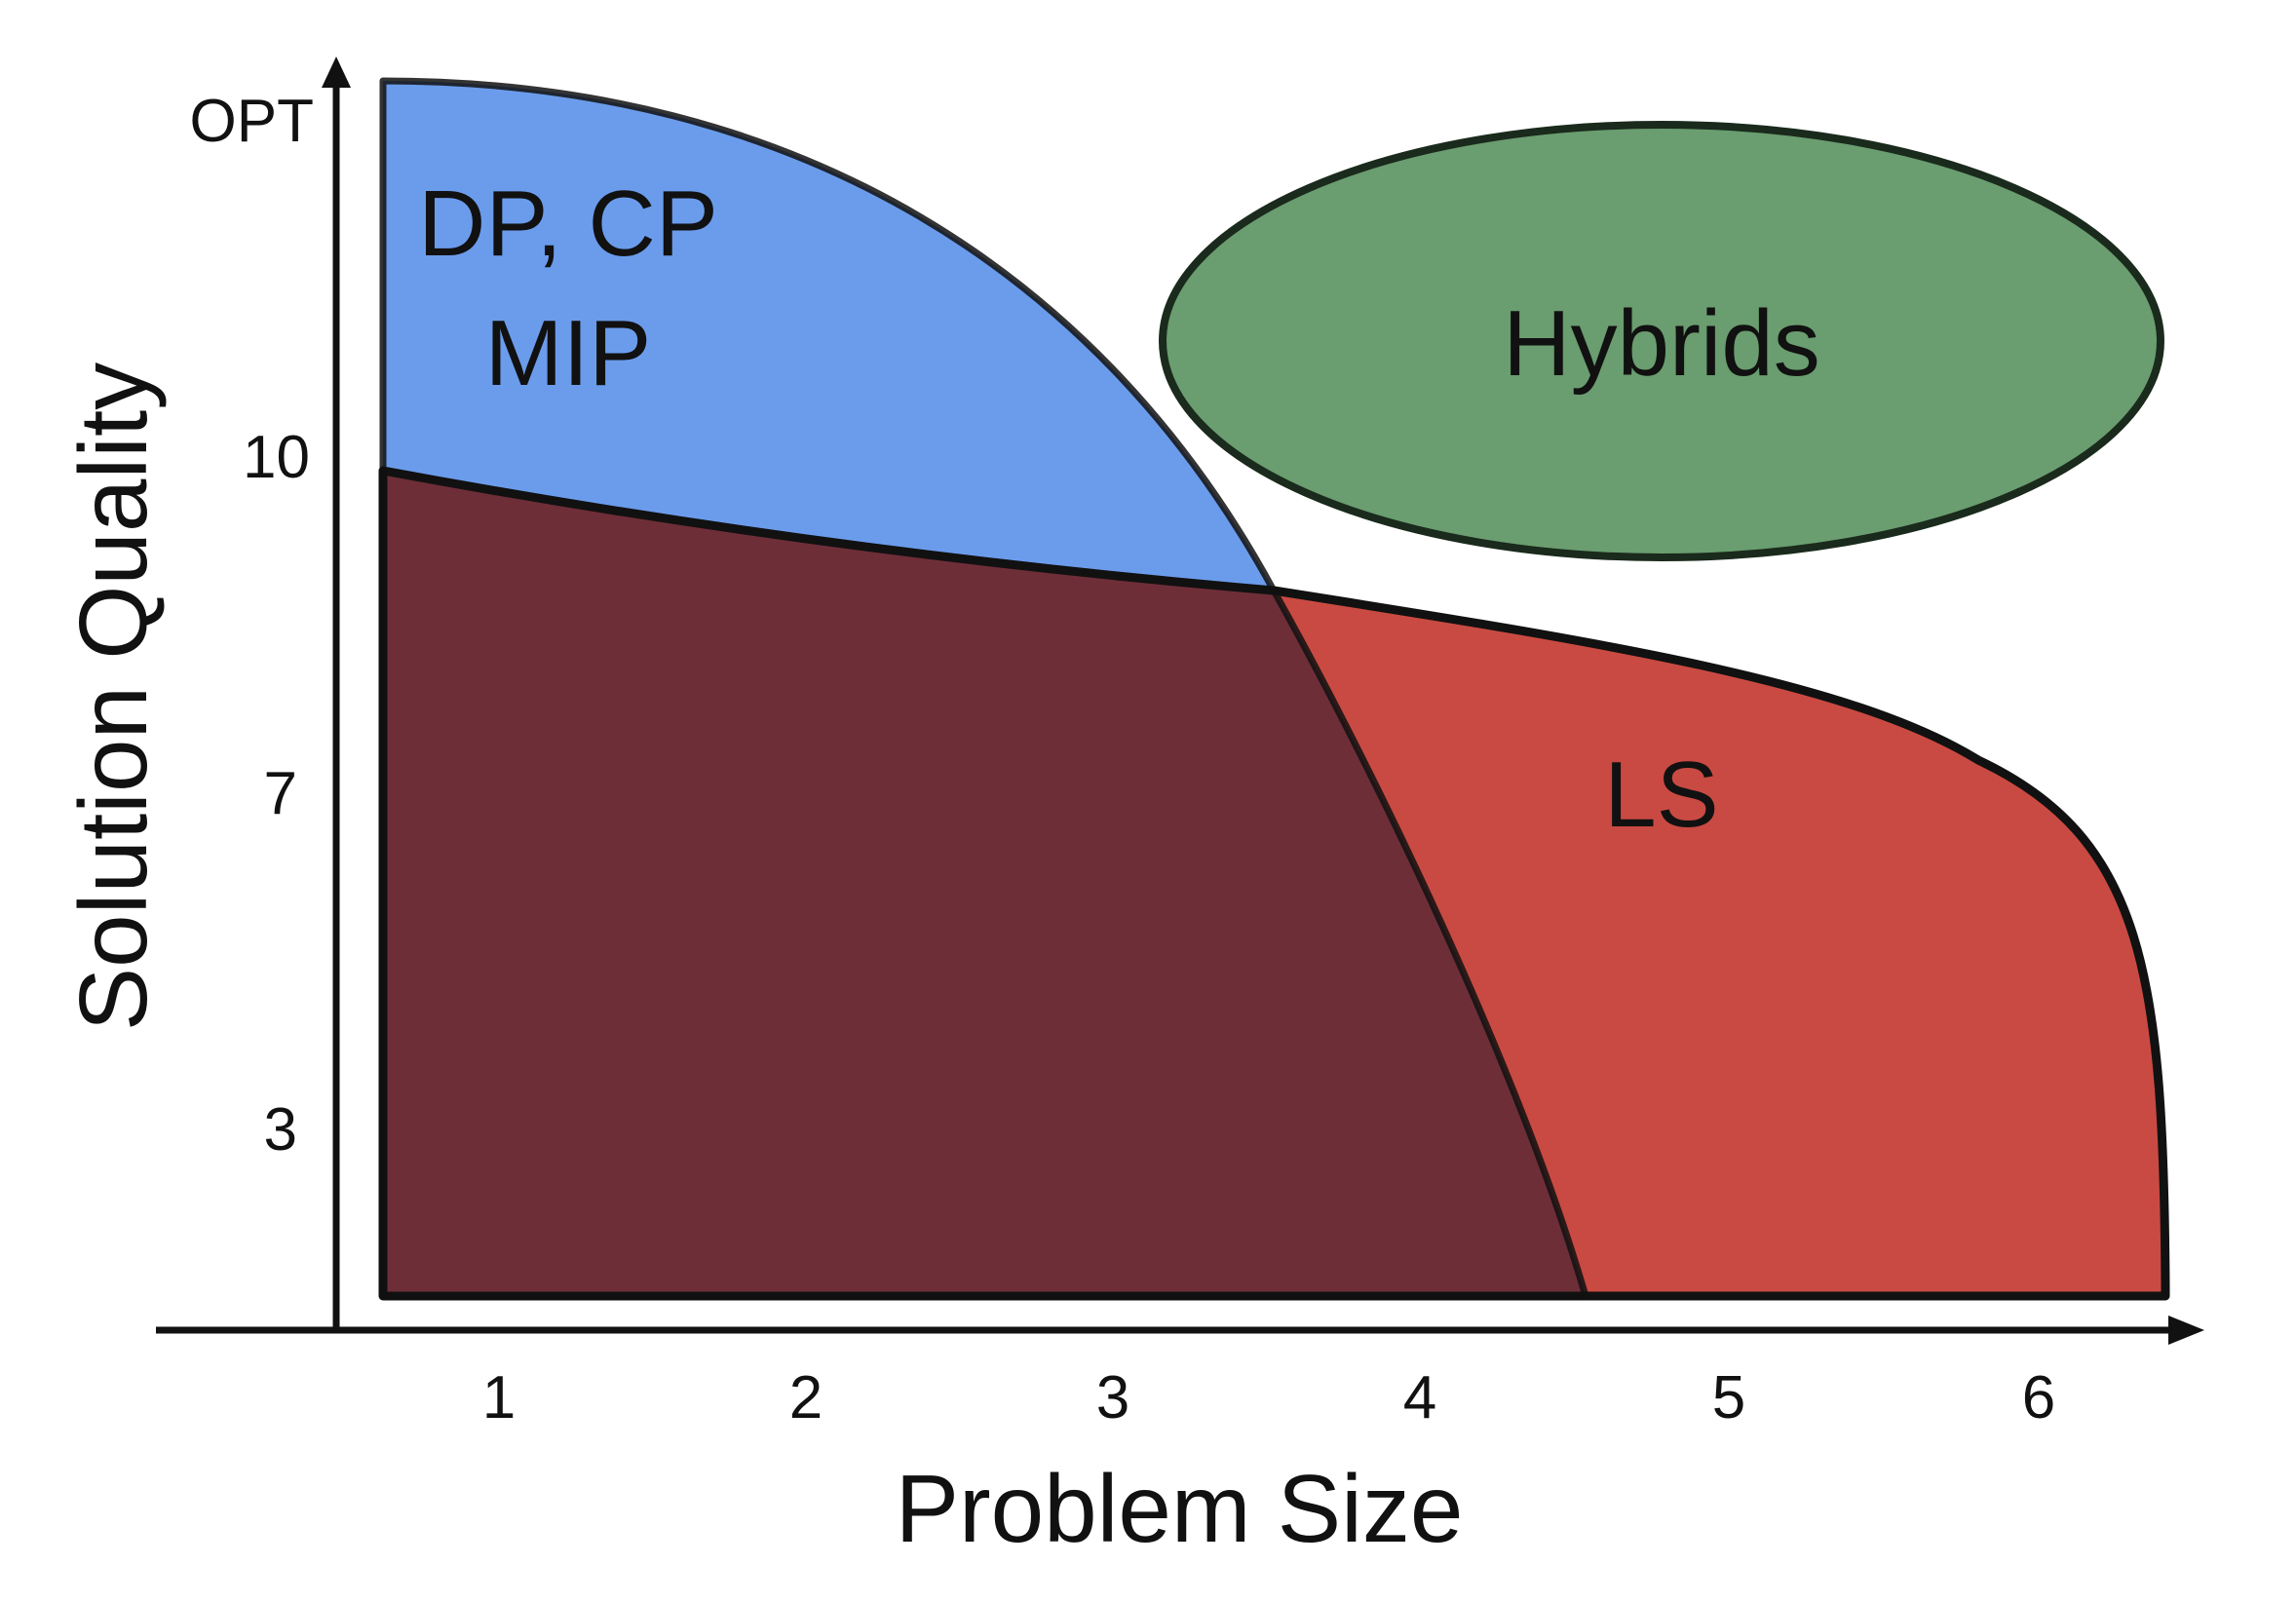  What do you see at coordinates (252, 122) in the screenshot?
I see `y-tick-opt: OPT` at bounding box center [252, 122].